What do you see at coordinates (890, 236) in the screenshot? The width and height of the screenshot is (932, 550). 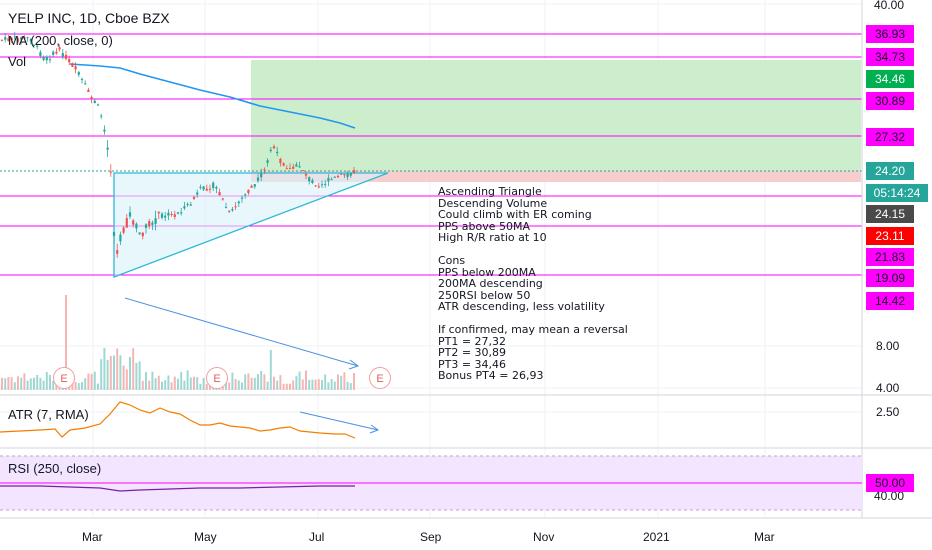 I see `stop-price-tag: 23.11` at bounding box center [890, 236].